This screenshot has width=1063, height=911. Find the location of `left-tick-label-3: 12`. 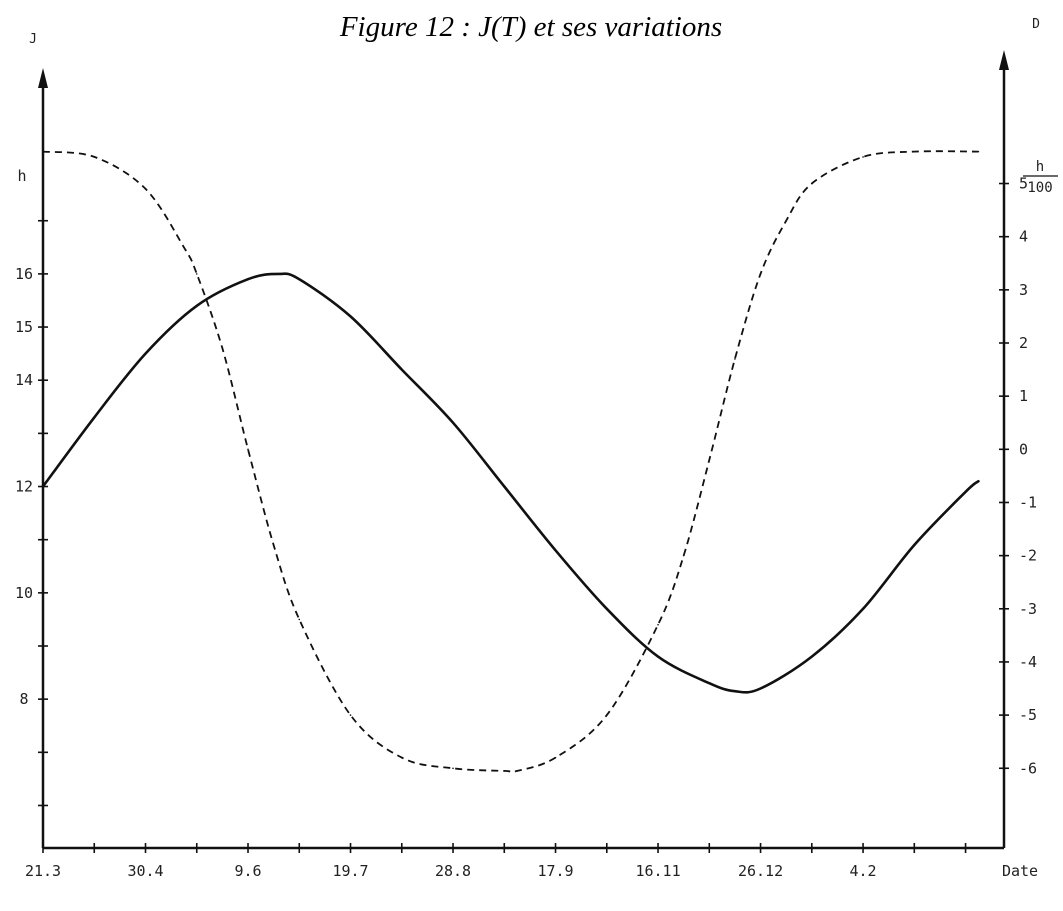

left-tick-label-3: 12 is located at coordinates (24, 487).